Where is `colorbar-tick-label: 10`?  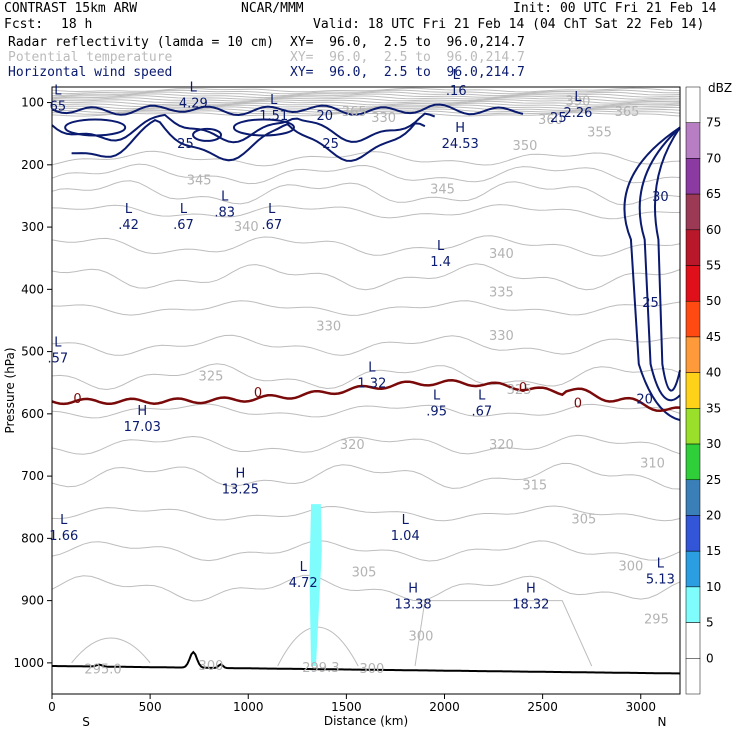 colorbar-tick-label: 10 is located at coordinates (713, 587).